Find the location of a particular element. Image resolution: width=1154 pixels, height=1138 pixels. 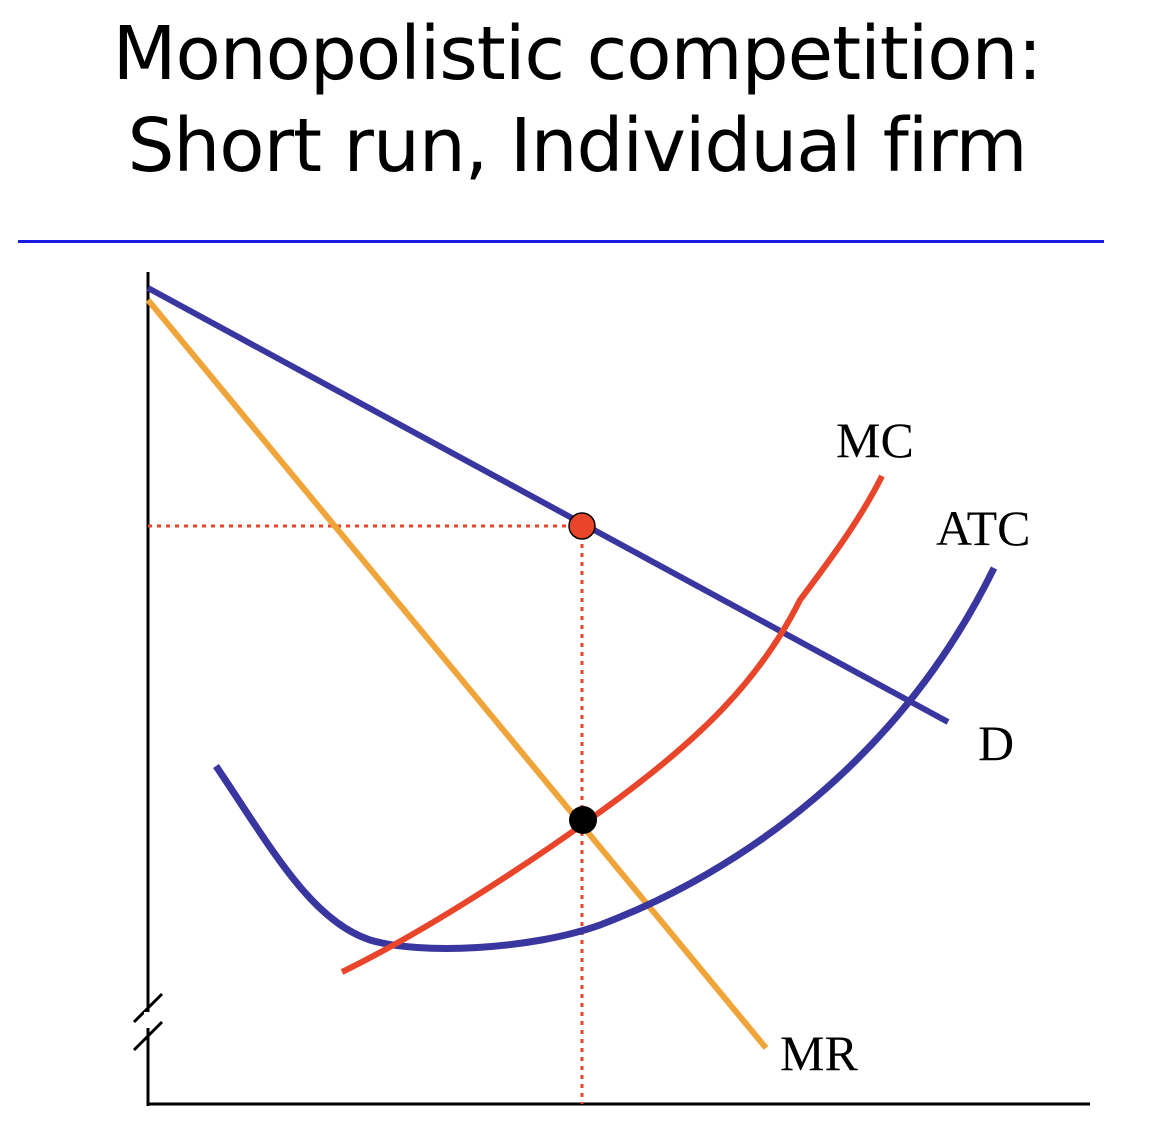

axis-break-mark-upper is located at coordinates (148, 1008).